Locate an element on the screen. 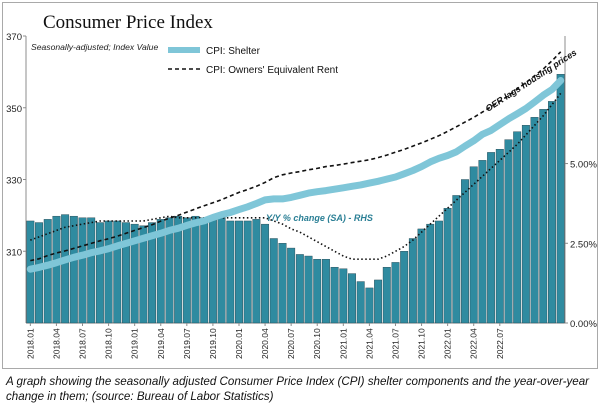  legend-oer-label: CPI: Owners' Equivalent Rent is located at coordinates (272, 70).